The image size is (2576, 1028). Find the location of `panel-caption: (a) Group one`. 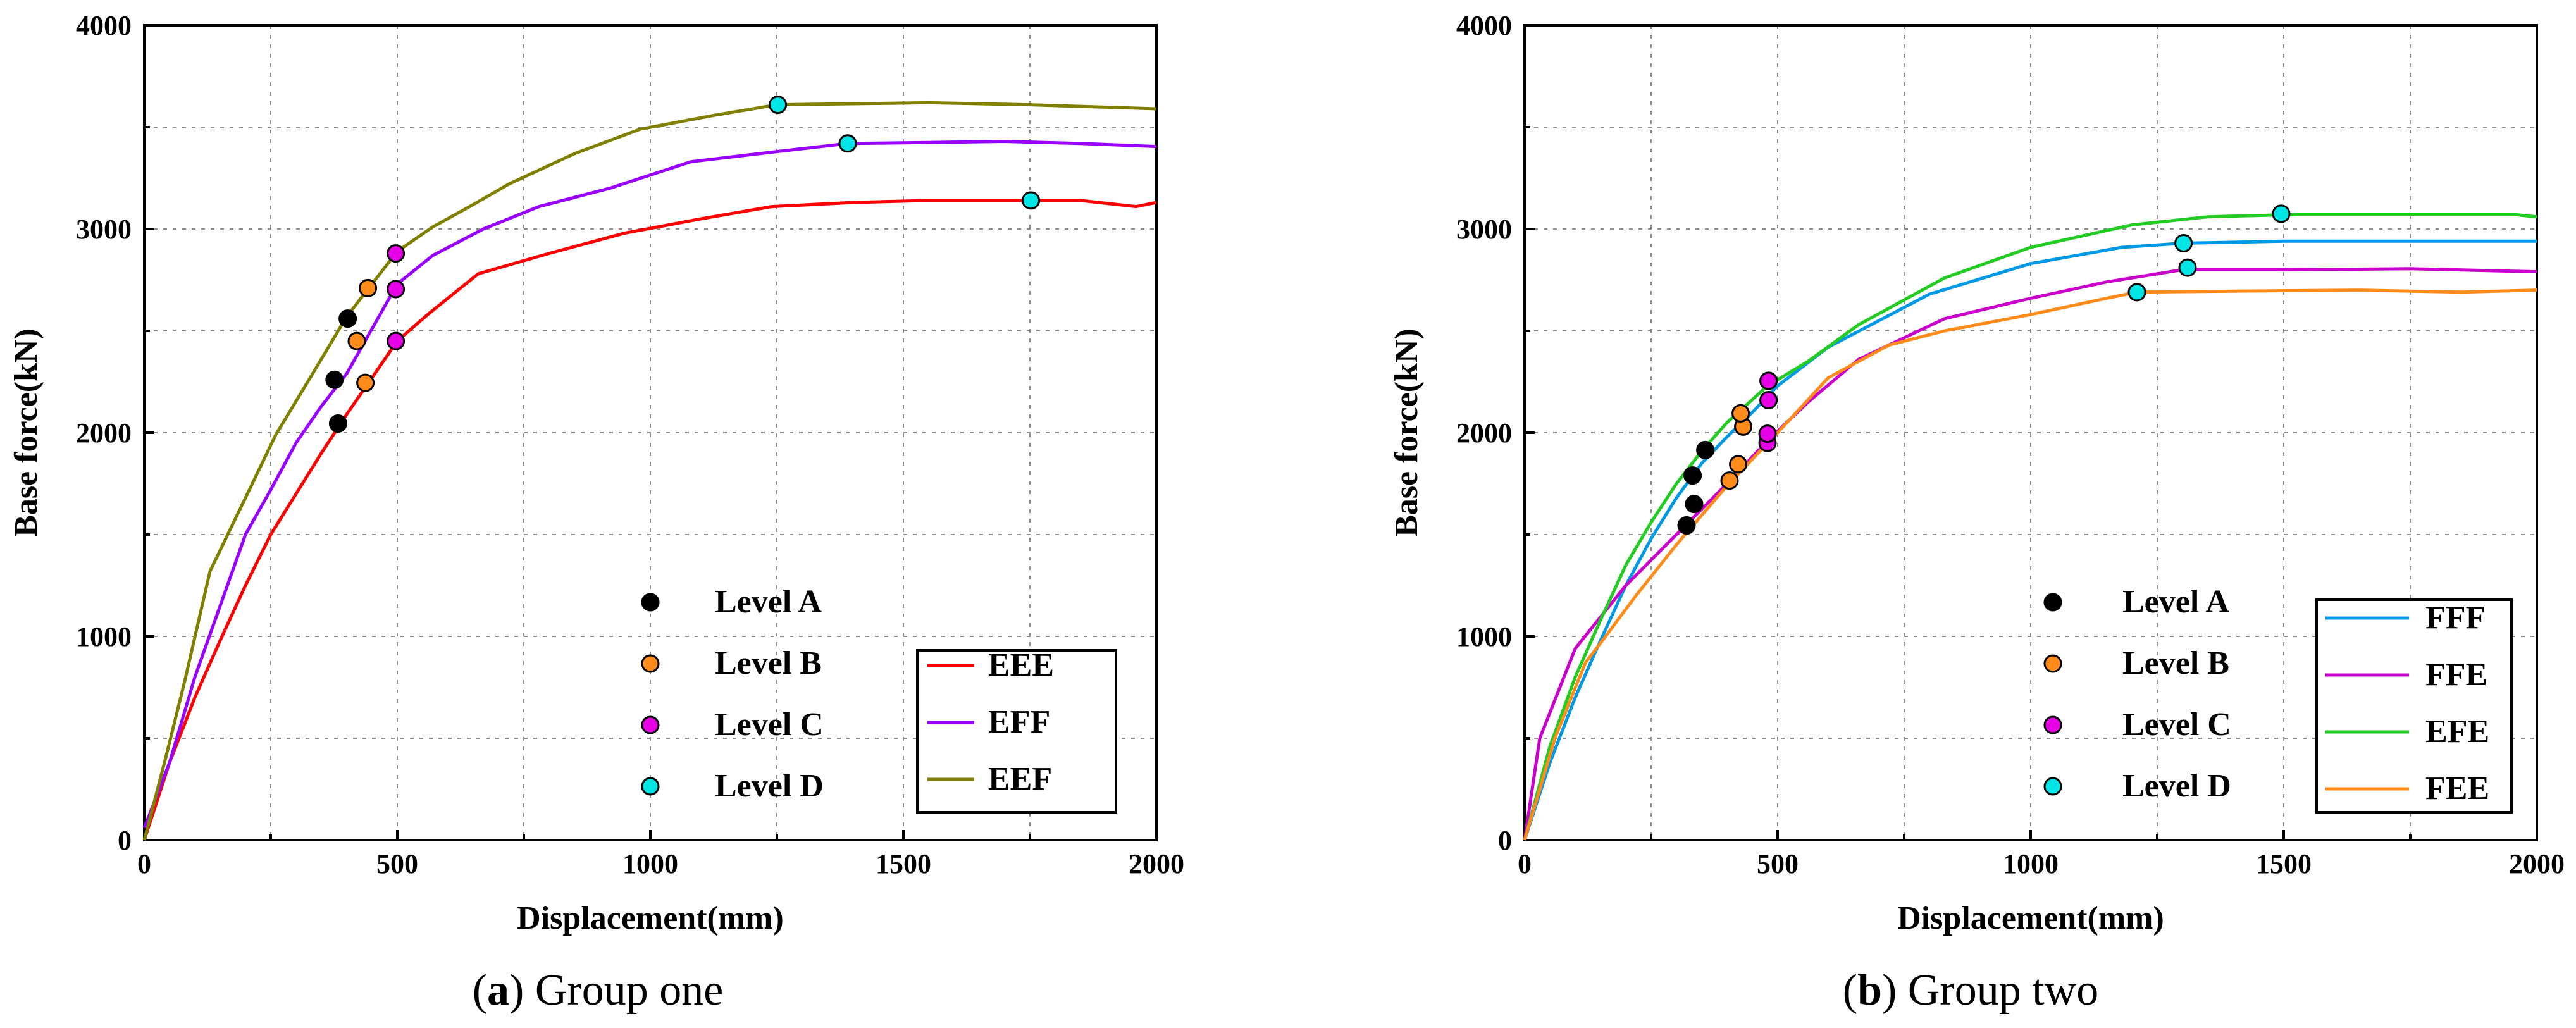

panel-caption: (a) Group one is located at coordinates (598, 990).